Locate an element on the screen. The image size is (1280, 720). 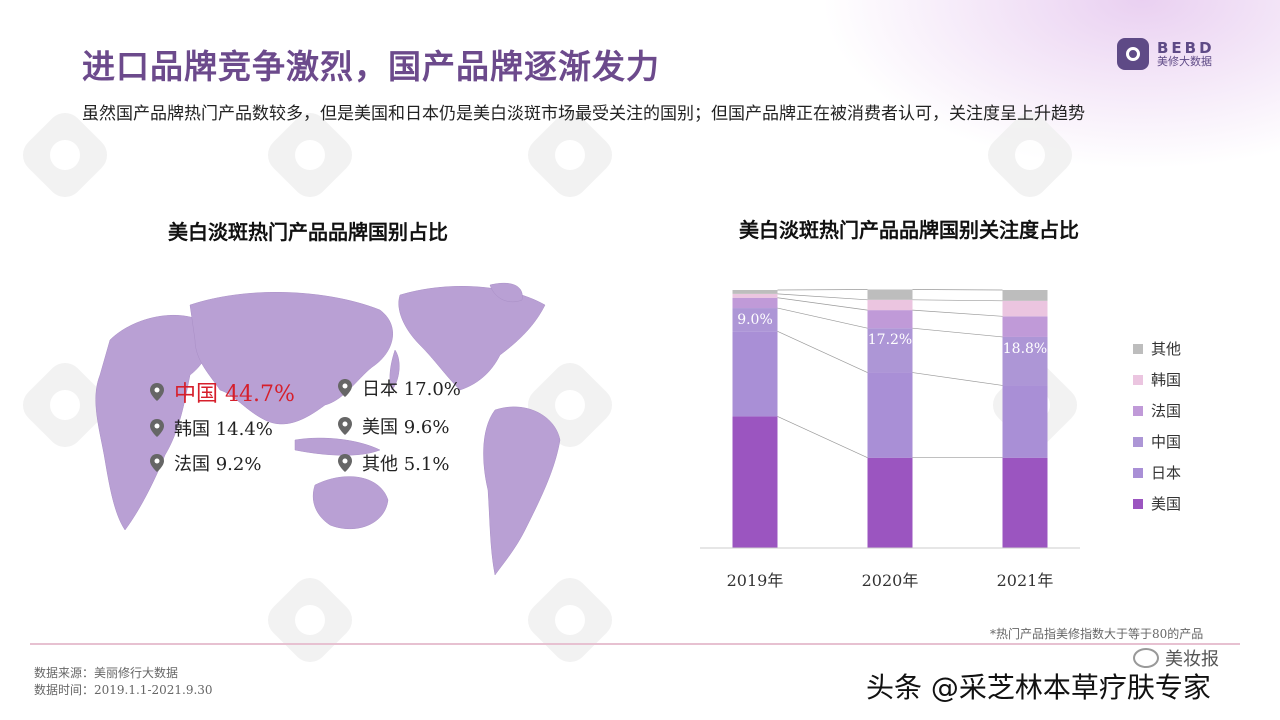
map-label-france: 法国 9.2% is located at coordinates (205, 463).